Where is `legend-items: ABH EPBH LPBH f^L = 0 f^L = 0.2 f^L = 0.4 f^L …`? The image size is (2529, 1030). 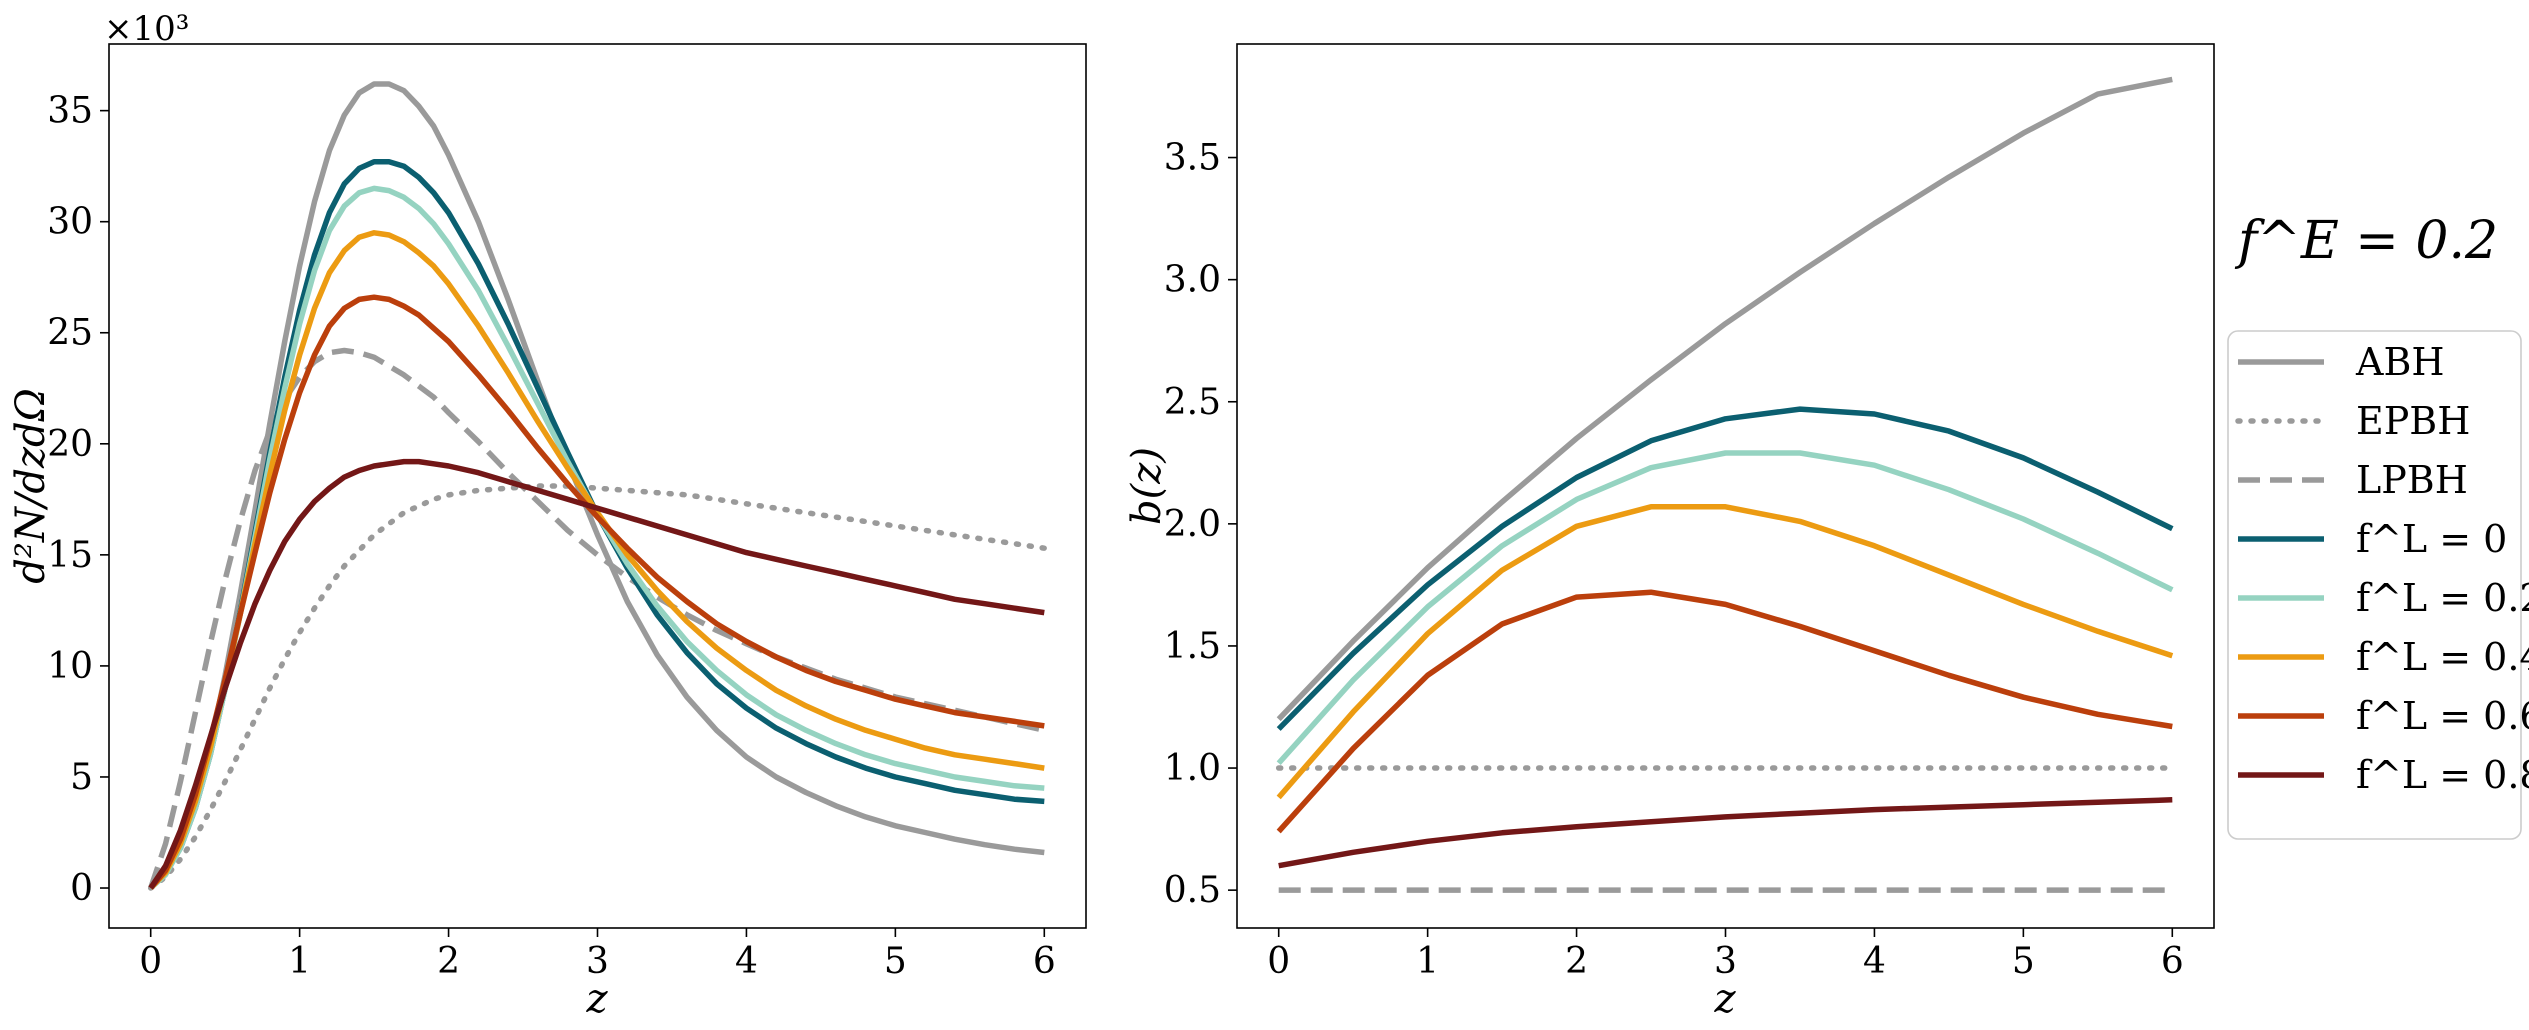
legend-items: ABH EPBH LPBH f^L = 0 f^L = 0.2 f^L = 0.4 f^L … is located at coordinates (2382, 568).